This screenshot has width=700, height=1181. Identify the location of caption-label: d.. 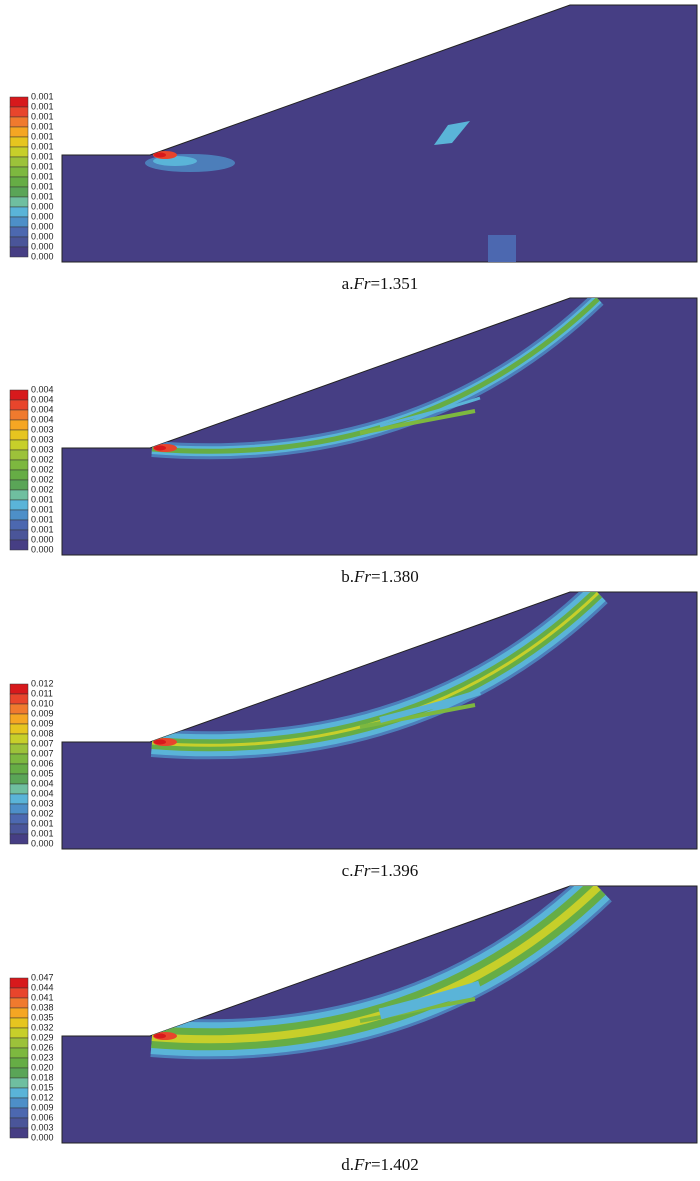
(347, 1164).